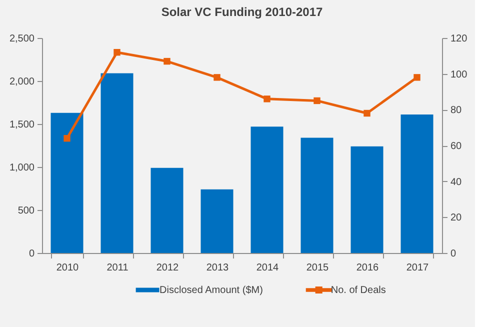 This screenshot has height=327, width=480. Describe the element at coordinates (459, 39) in the screenshot. I see `y2-tick-label: 120` at that location.